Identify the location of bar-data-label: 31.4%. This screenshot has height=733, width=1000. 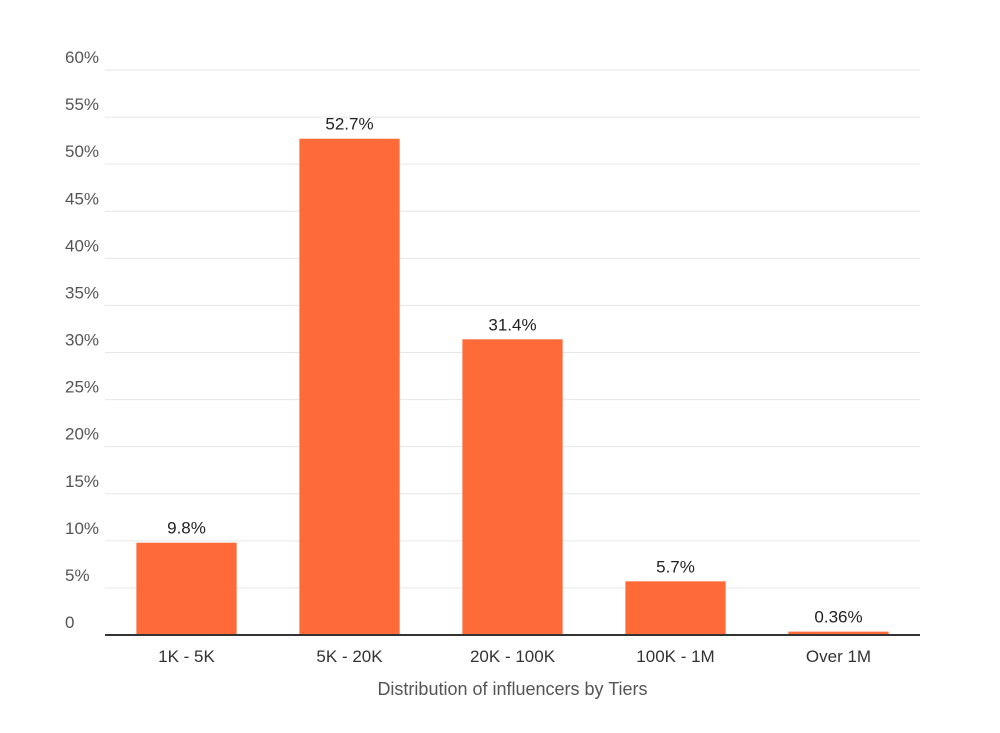
(512, 324).